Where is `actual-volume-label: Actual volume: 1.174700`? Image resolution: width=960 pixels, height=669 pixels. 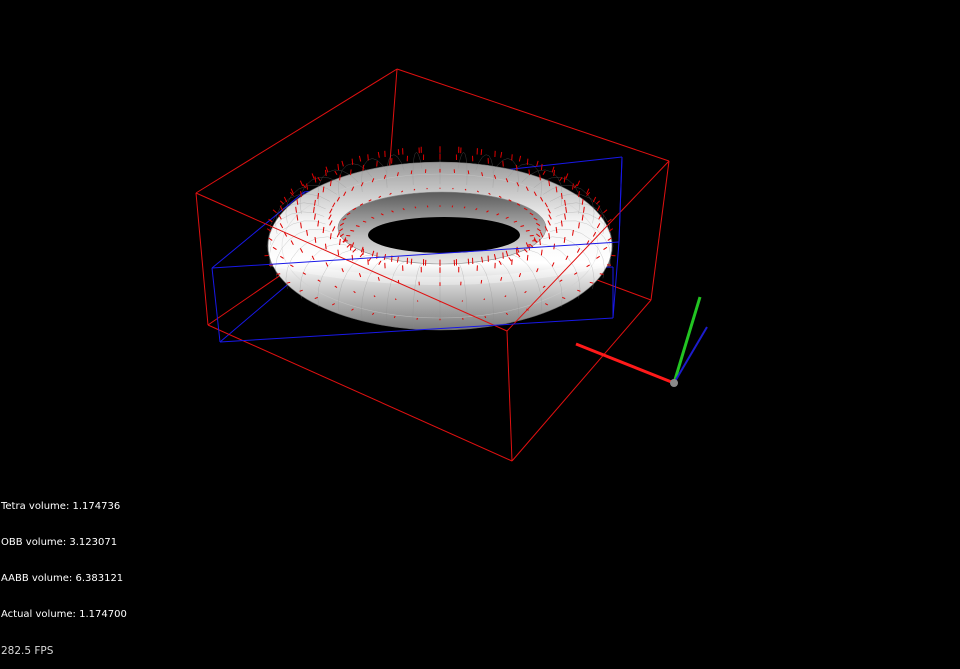
actual-volume-label: Actual volume: 1.174700 is located at coordinates (64, 615).